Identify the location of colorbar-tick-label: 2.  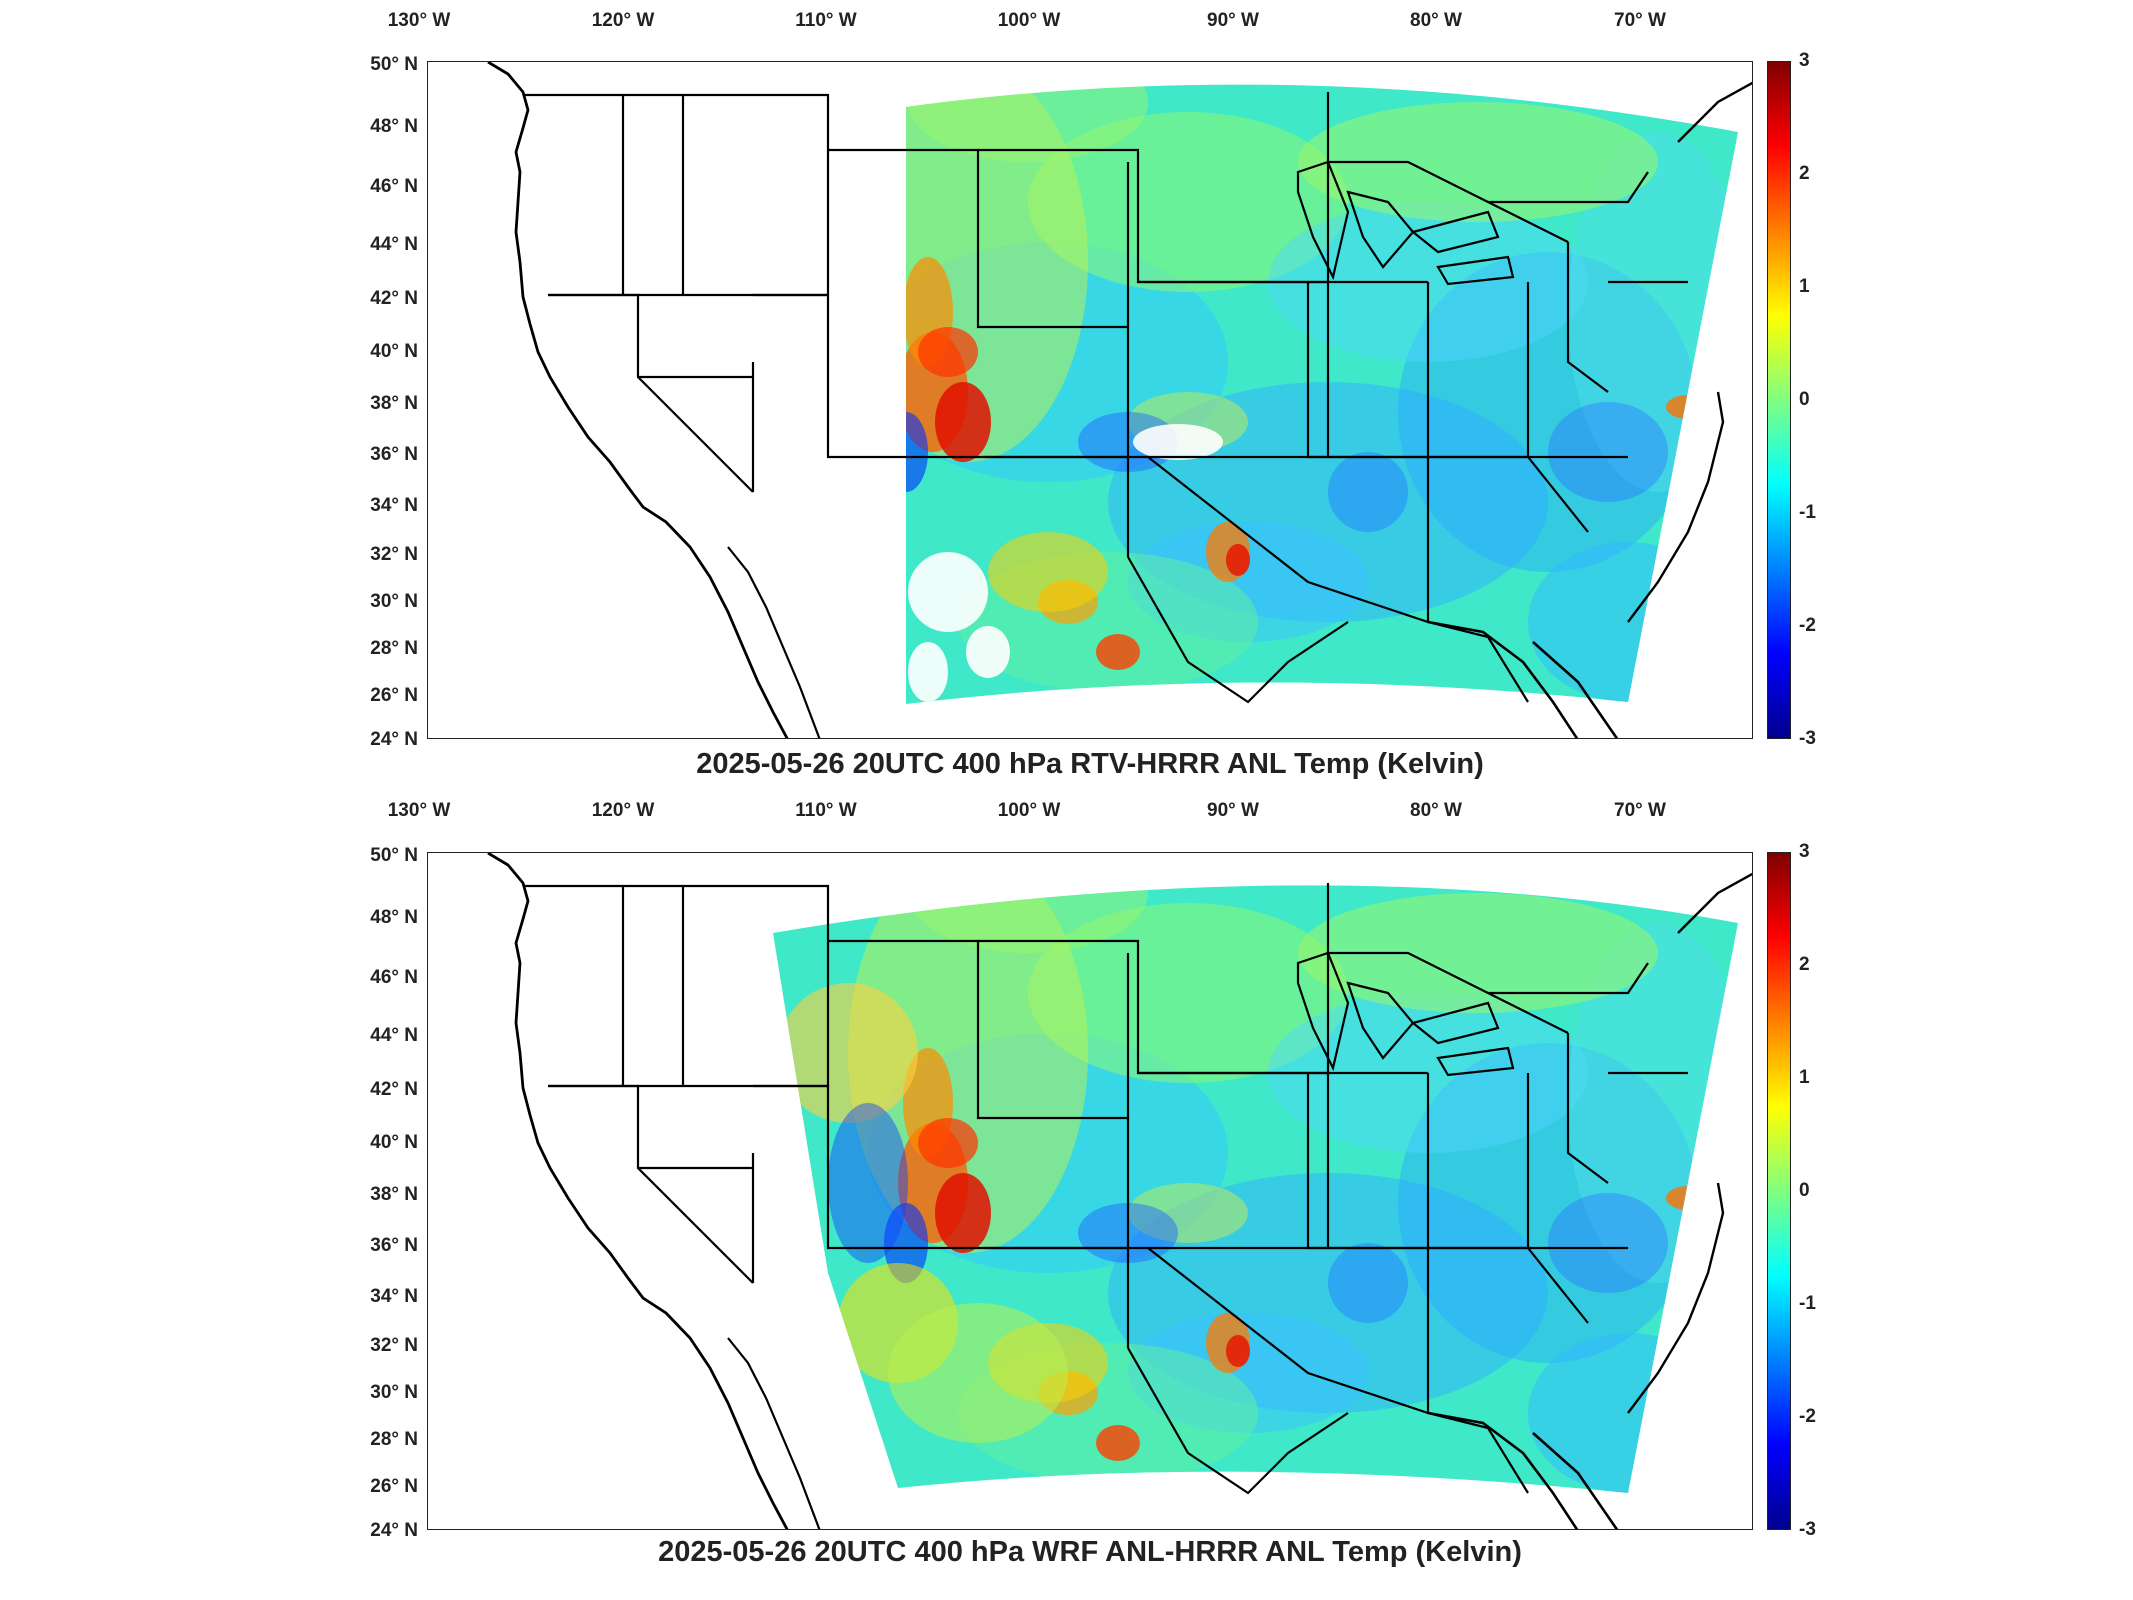
(1804, 173).